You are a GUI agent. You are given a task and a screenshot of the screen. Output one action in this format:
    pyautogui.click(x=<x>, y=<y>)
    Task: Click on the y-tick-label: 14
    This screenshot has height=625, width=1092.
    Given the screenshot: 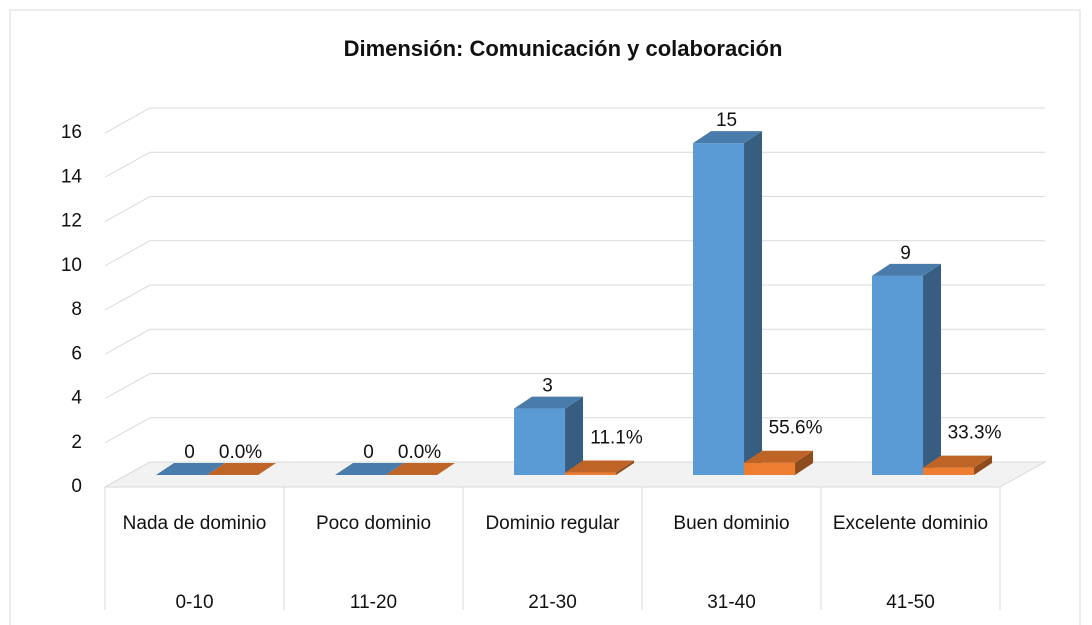 What is the action you would take?
    pyautogui.click(x=72, y=176)
    